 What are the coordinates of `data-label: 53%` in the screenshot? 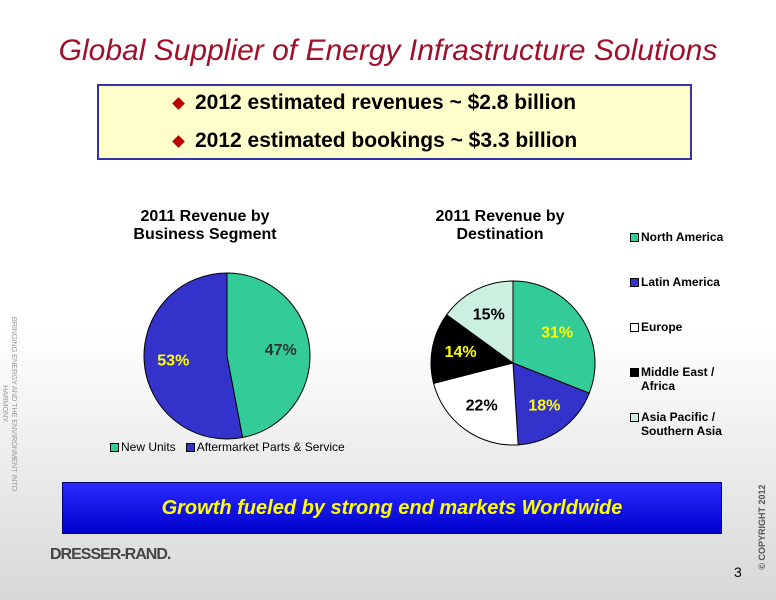 It's located at (173, 360).